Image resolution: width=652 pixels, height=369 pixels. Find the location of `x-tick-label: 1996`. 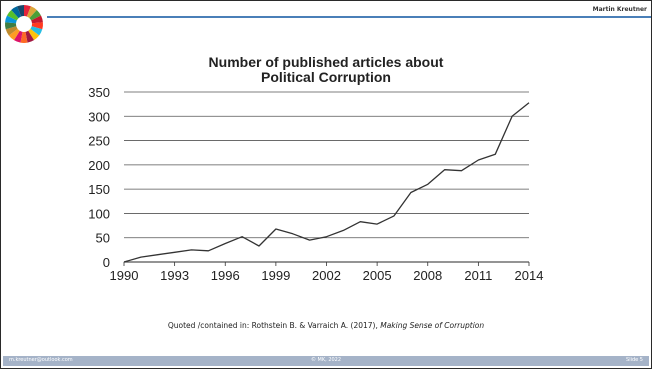

x-tick-label: 1996 is located at coordinates (225, 275).